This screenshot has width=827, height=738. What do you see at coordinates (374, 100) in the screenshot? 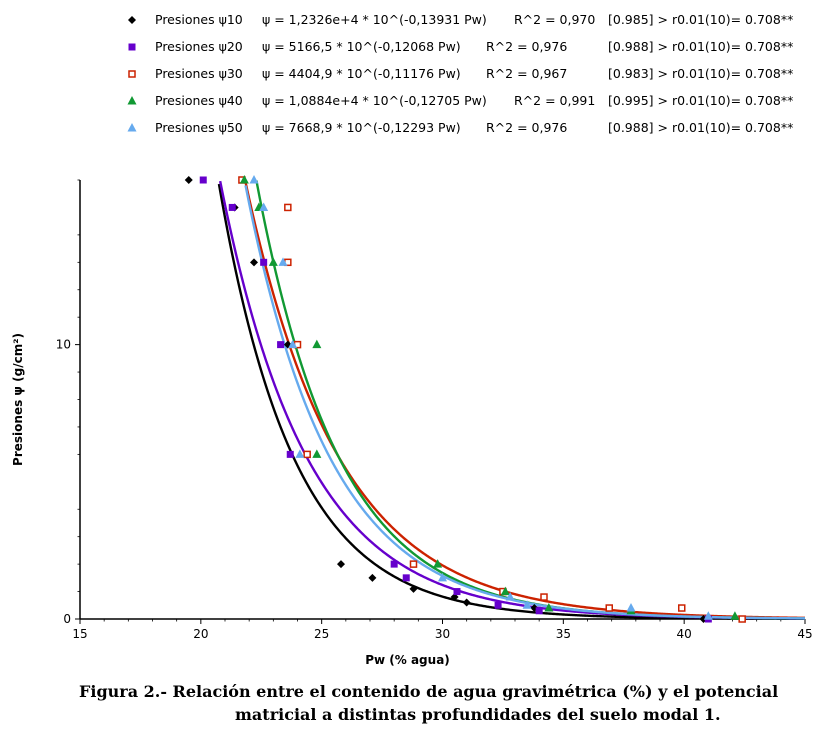
I see `legend-equation: ψ = 1,0884e+4 * 10^(-0,12705 Pw)` at bounding box center [374, 100].